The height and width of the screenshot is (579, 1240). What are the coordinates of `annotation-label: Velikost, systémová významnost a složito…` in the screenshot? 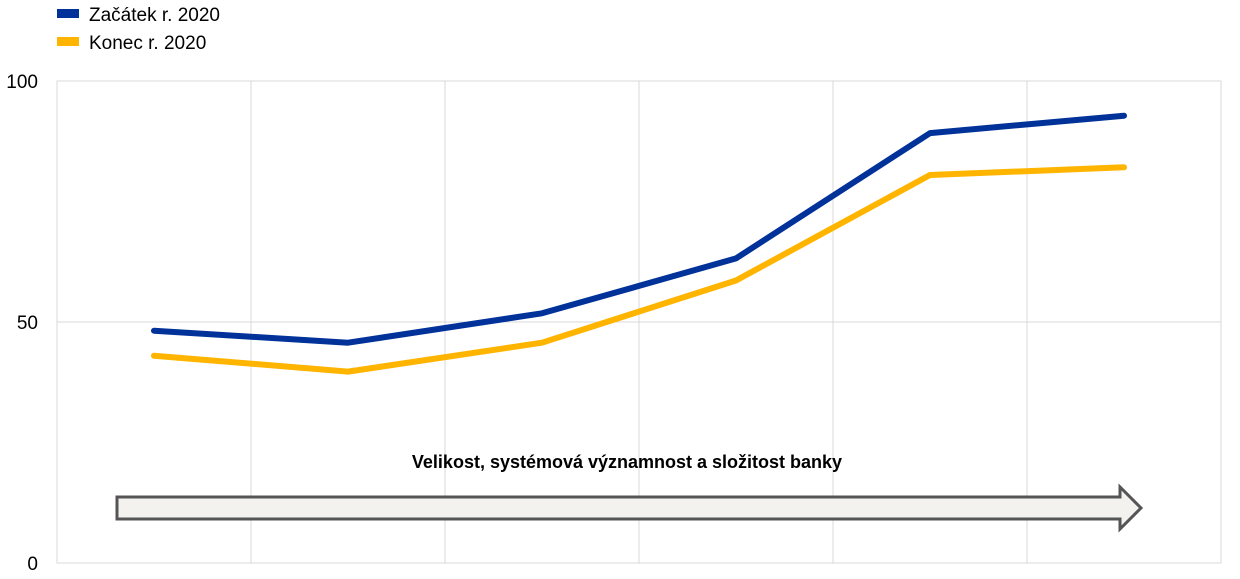 It's located at (627, 462).